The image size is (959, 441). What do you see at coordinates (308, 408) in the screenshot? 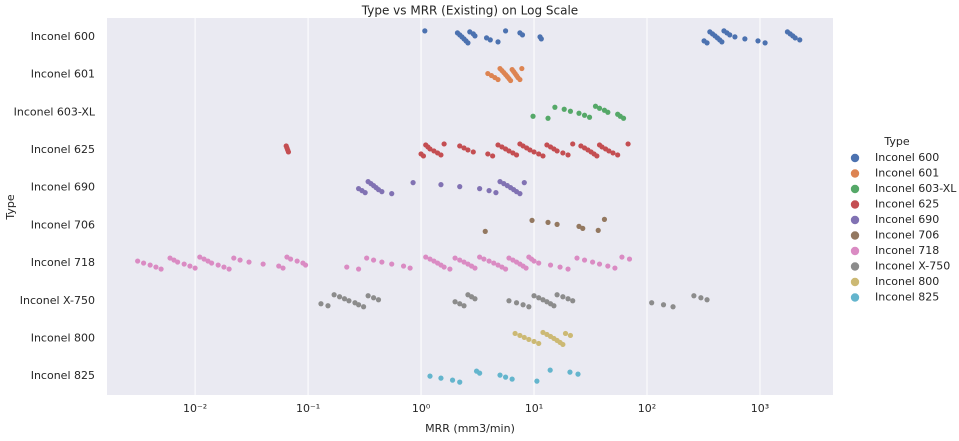
I see `x-tick-label: 10⁻¹` at bounding box center [308, 408].